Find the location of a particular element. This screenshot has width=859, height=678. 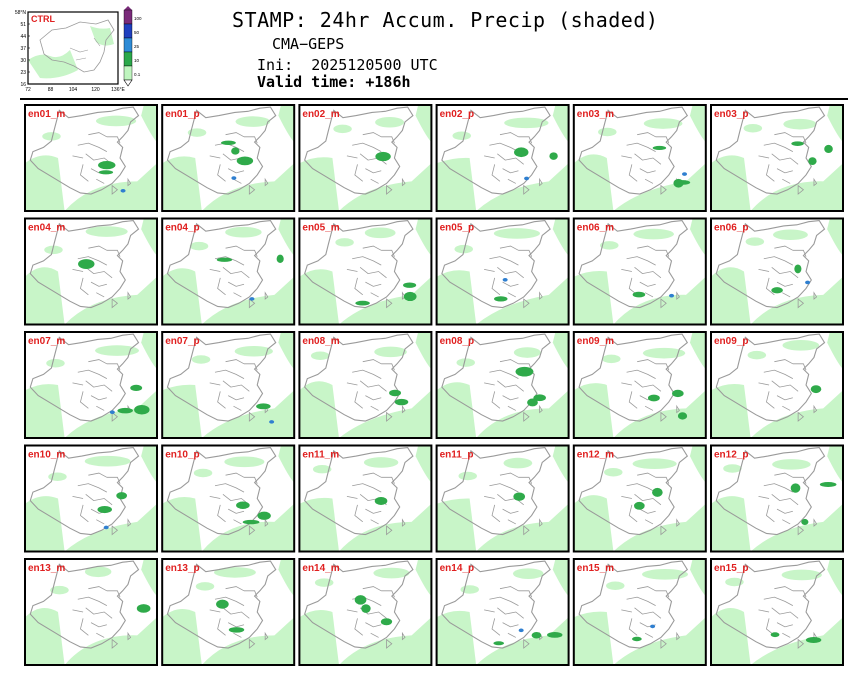

header-divider is located at coordinates (434, 99).